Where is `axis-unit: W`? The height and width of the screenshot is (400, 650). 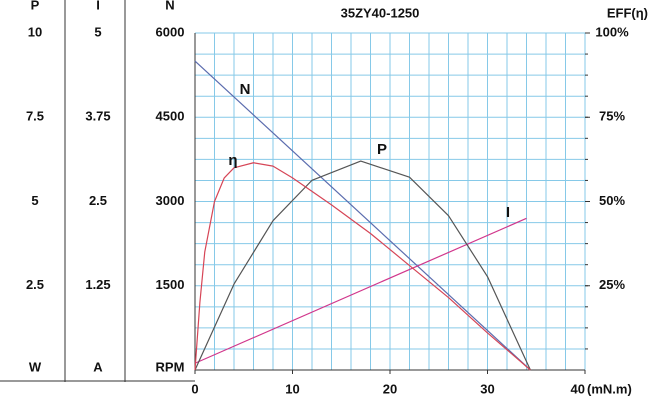
axis-unit: W is located at coordinates (35, 366).